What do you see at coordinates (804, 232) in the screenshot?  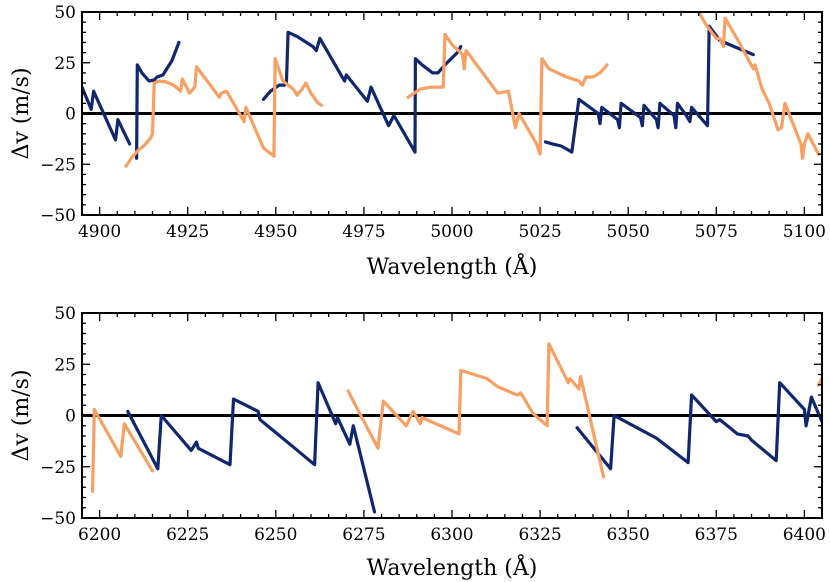 I see `x-tick-label: 5100` at bounding box center [804, 232].